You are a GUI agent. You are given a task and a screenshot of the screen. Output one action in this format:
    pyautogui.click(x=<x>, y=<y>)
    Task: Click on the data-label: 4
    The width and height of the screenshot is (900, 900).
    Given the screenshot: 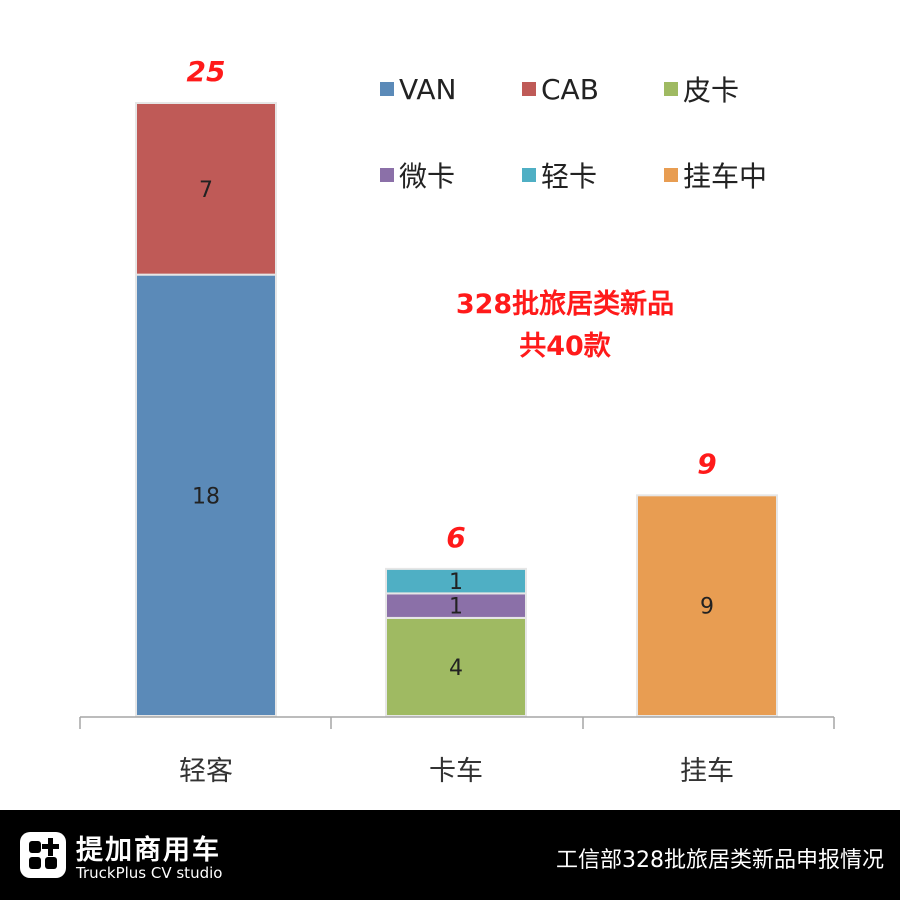 What is the action you would take?
    pyautogui.click(x=456, y=668)
    